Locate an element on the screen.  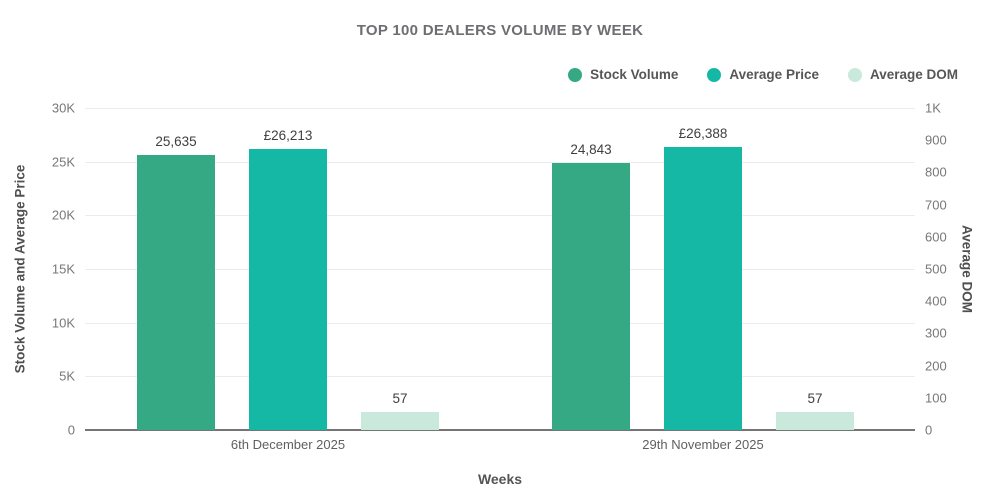
left-tick-label: 15K is located at coordinates (63, 269).